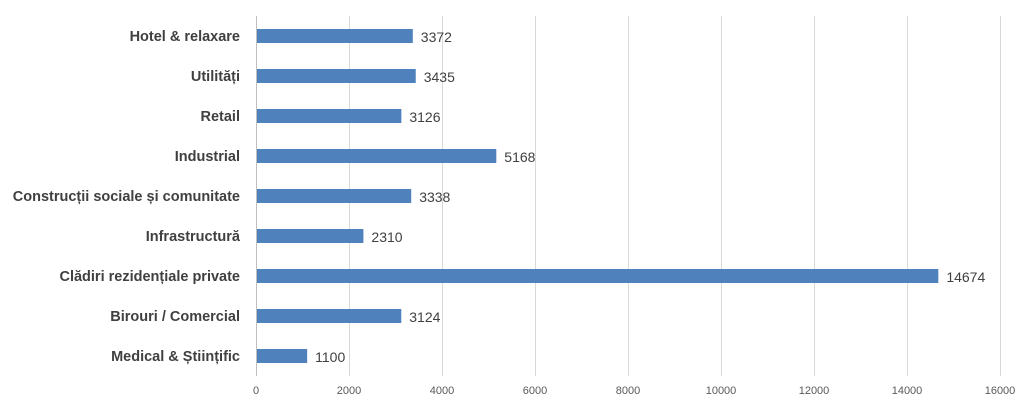  What do you see at coordinates (185, 37) in the screenshot?
I see `category-label: Hotel & relaxare` at bounding box center [185, 37].